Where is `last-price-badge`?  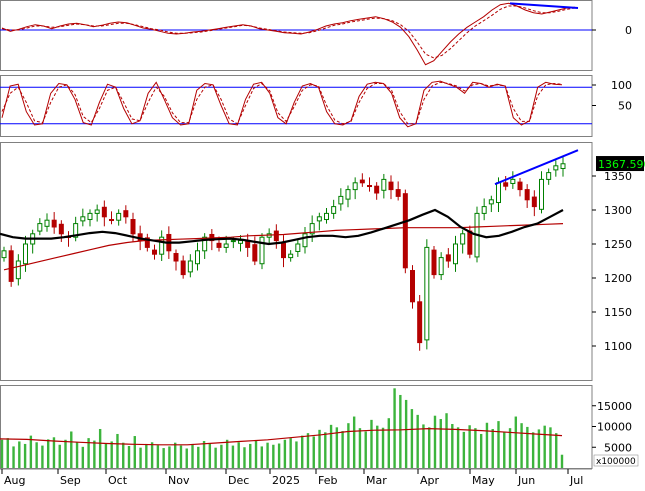
last-price-badge is located at coordinates (620, 164).